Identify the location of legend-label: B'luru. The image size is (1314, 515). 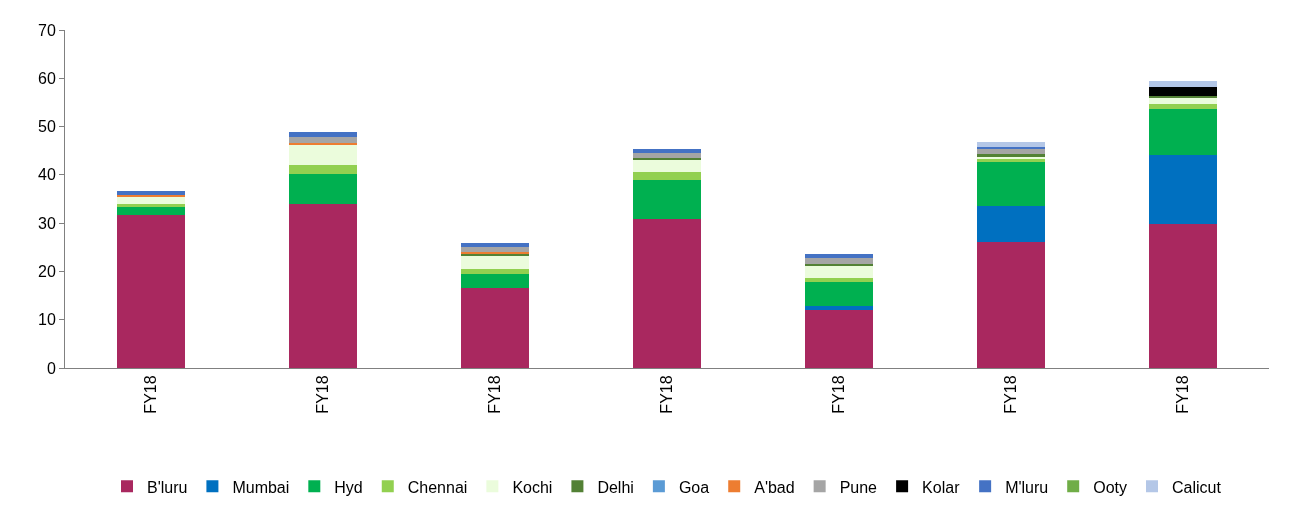
(167, 487).